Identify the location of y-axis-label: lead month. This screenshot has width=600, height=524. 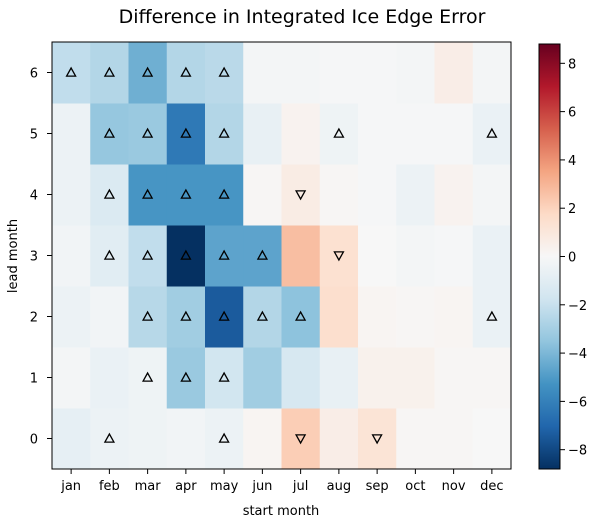
(13, 256).